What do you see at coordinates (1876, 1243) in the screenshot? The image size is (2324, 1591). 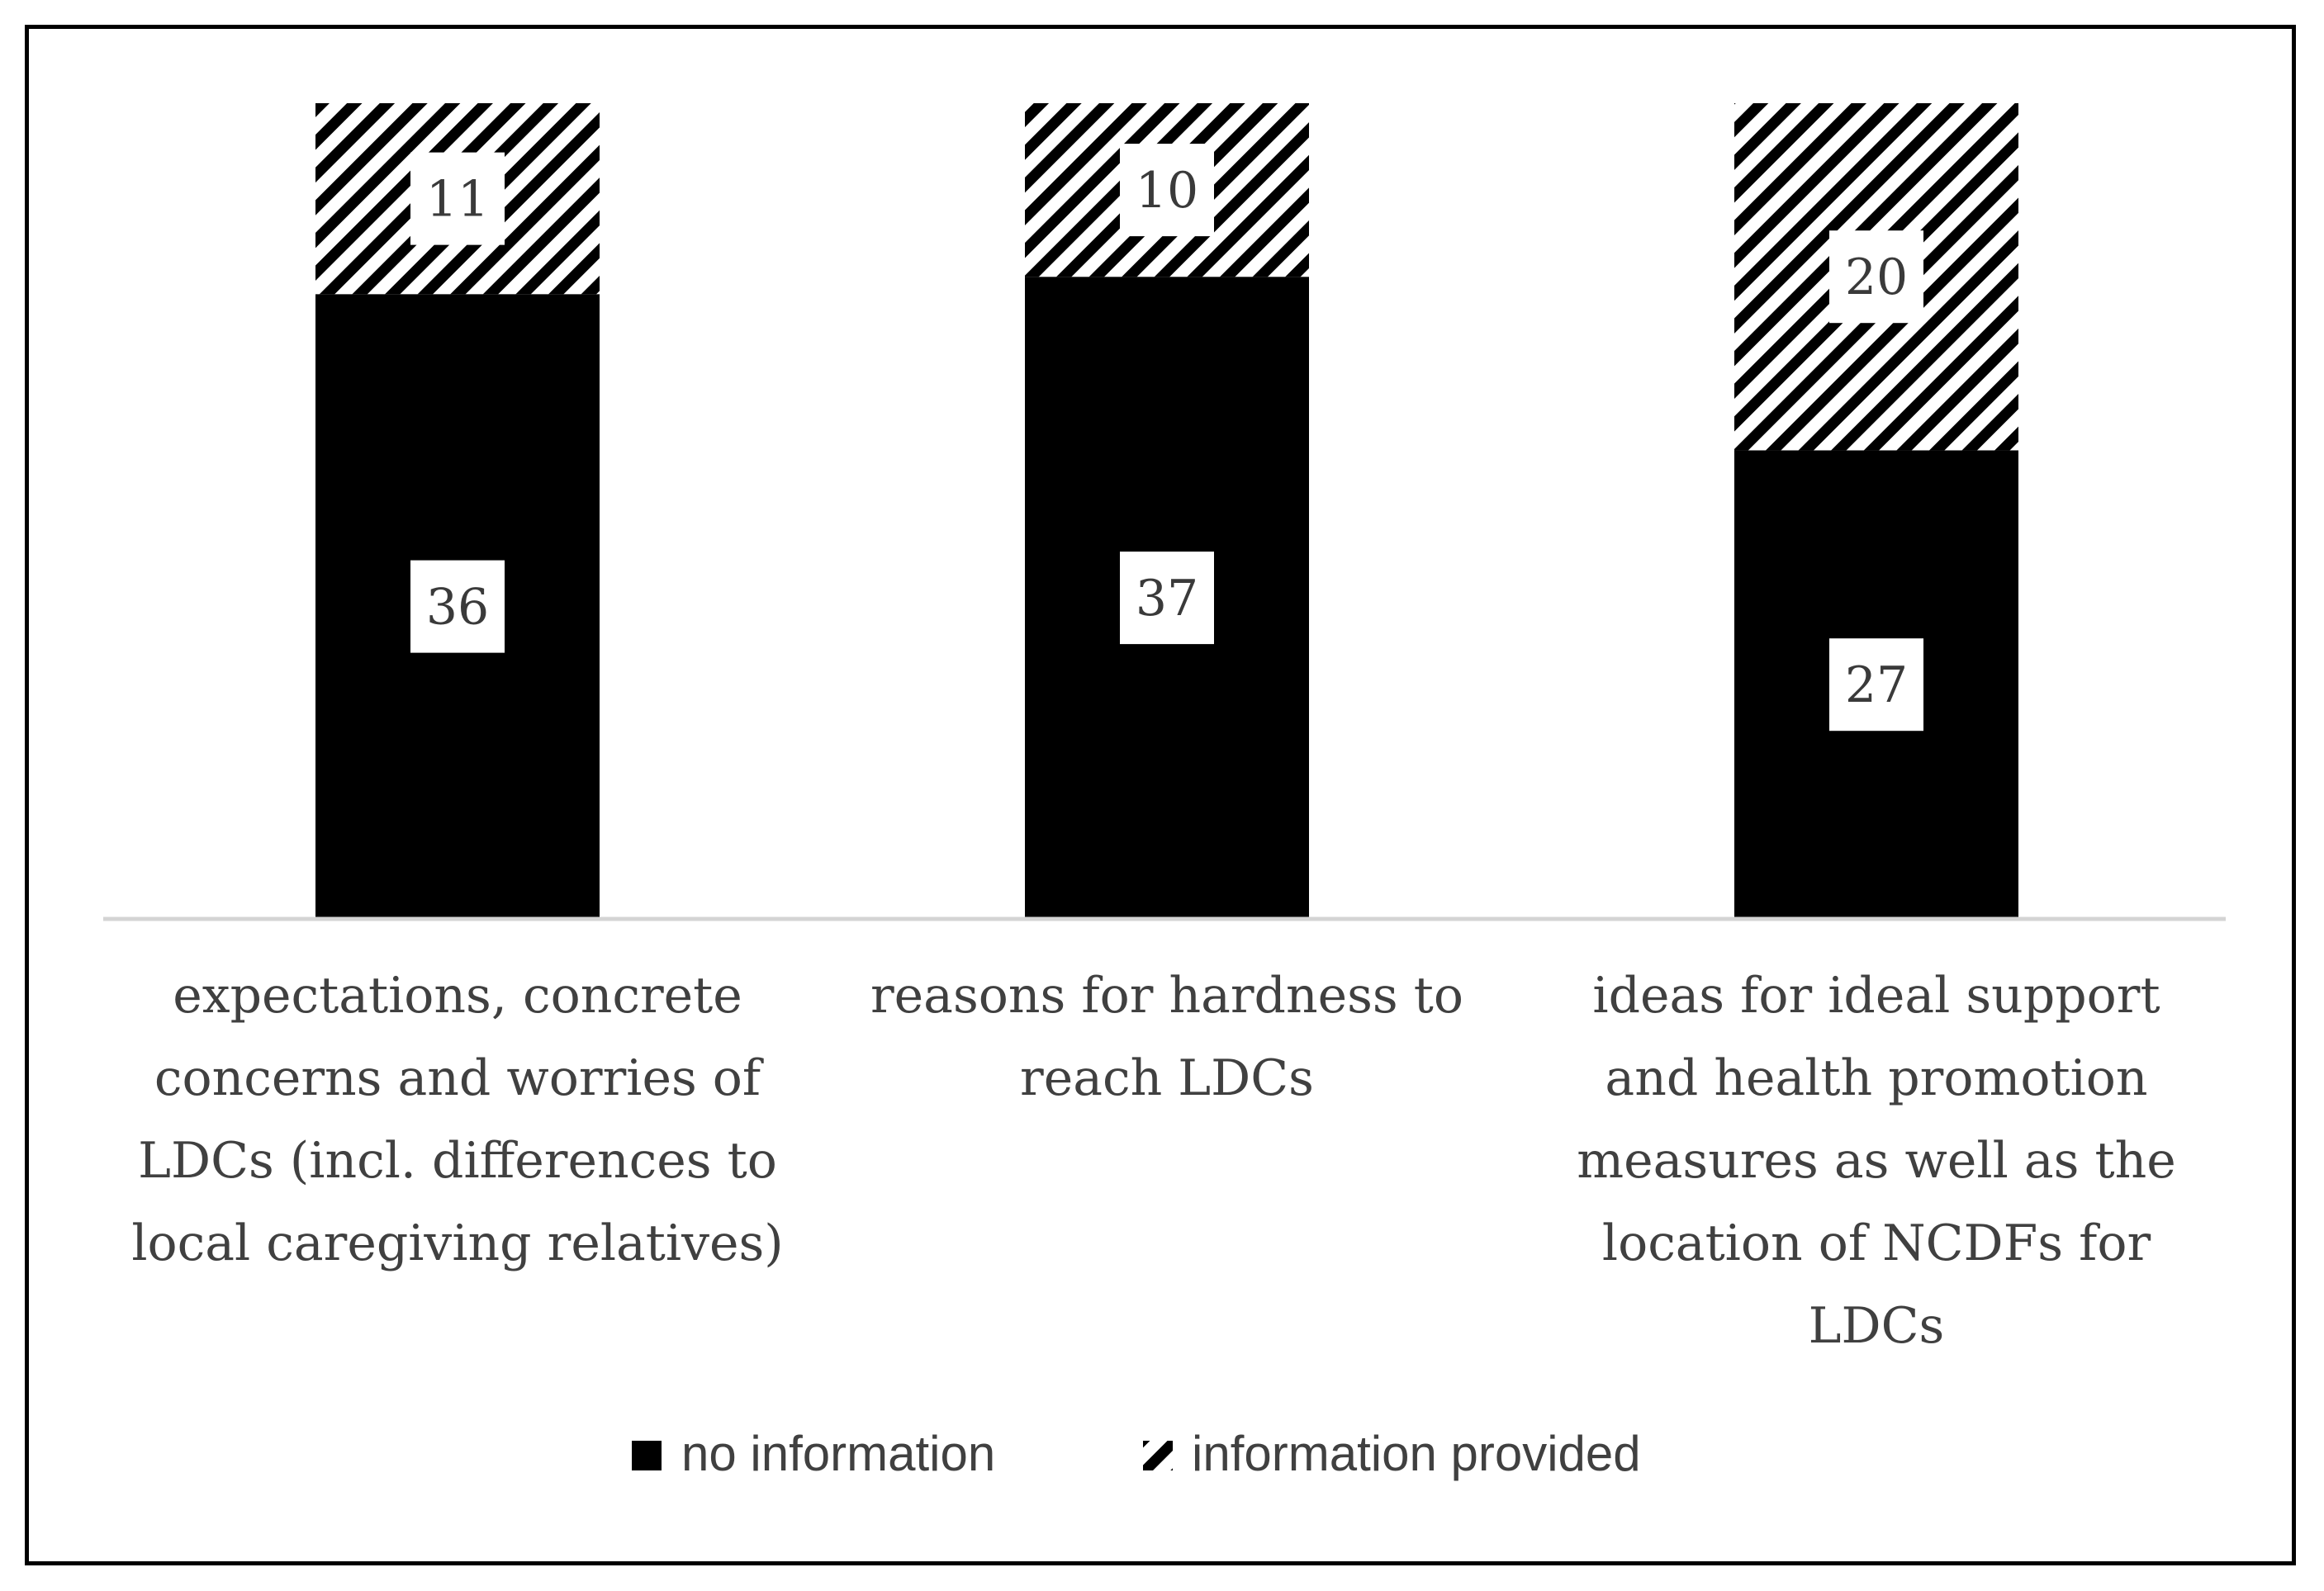 I see `category-label-line: location of NCDFs for` at bounding box center [1876, 1243].